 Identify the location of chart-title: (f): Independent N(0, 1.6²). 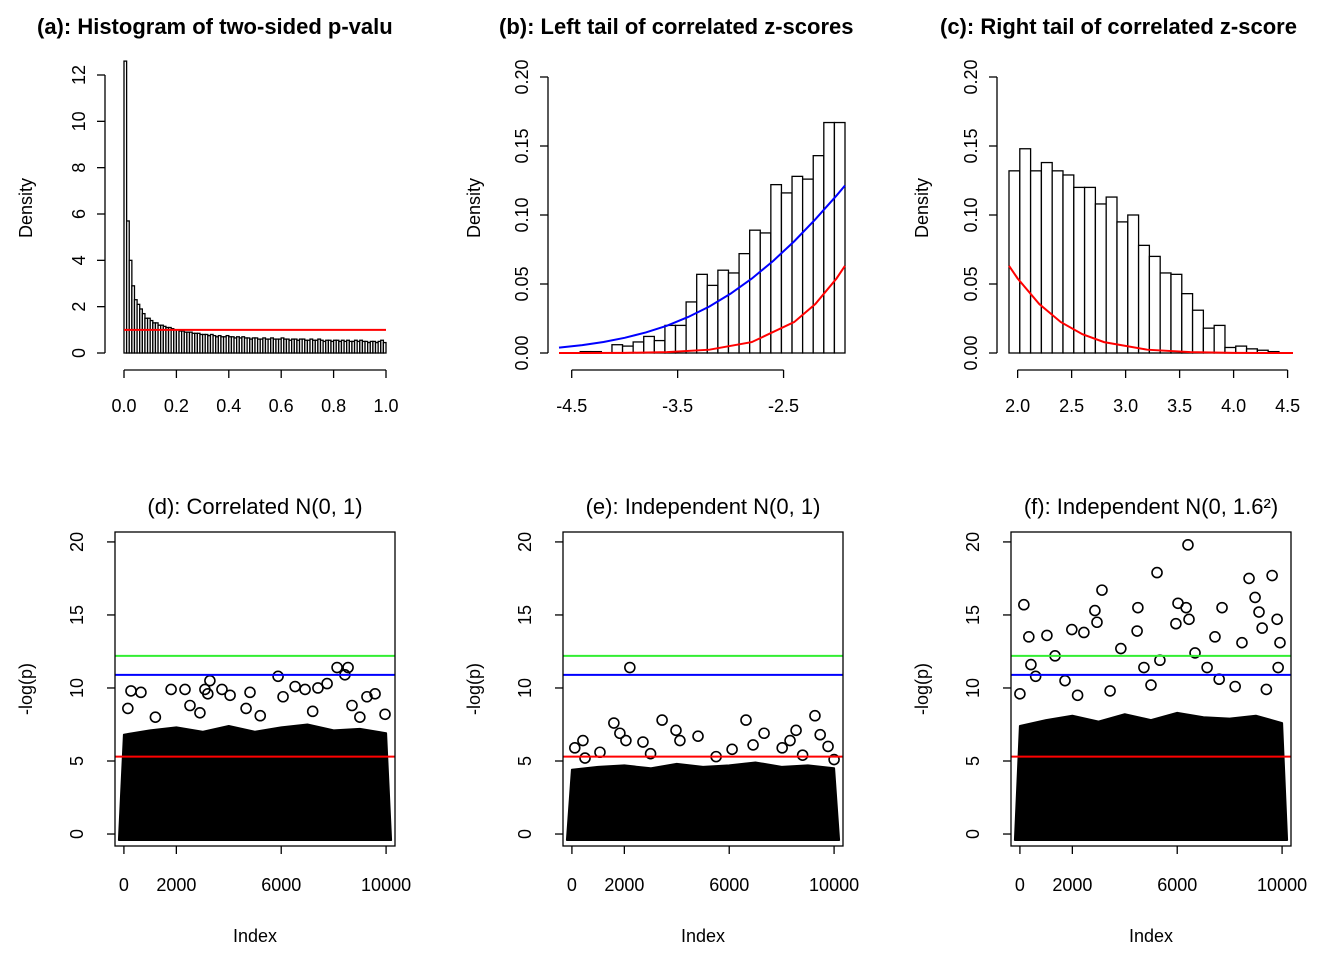
(1151, 506).